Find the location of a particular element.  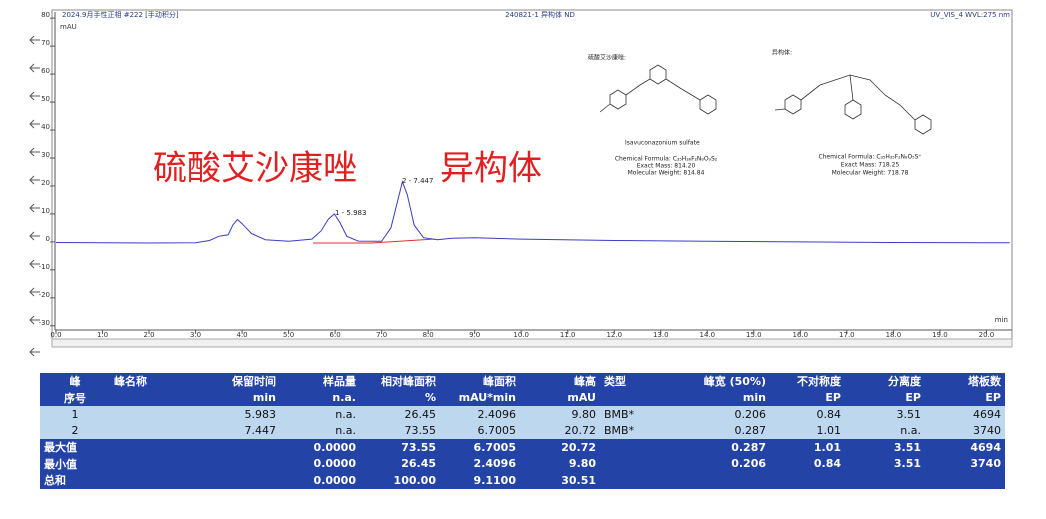

table-cell: 6.7005 is located at coordinates (480, 430).